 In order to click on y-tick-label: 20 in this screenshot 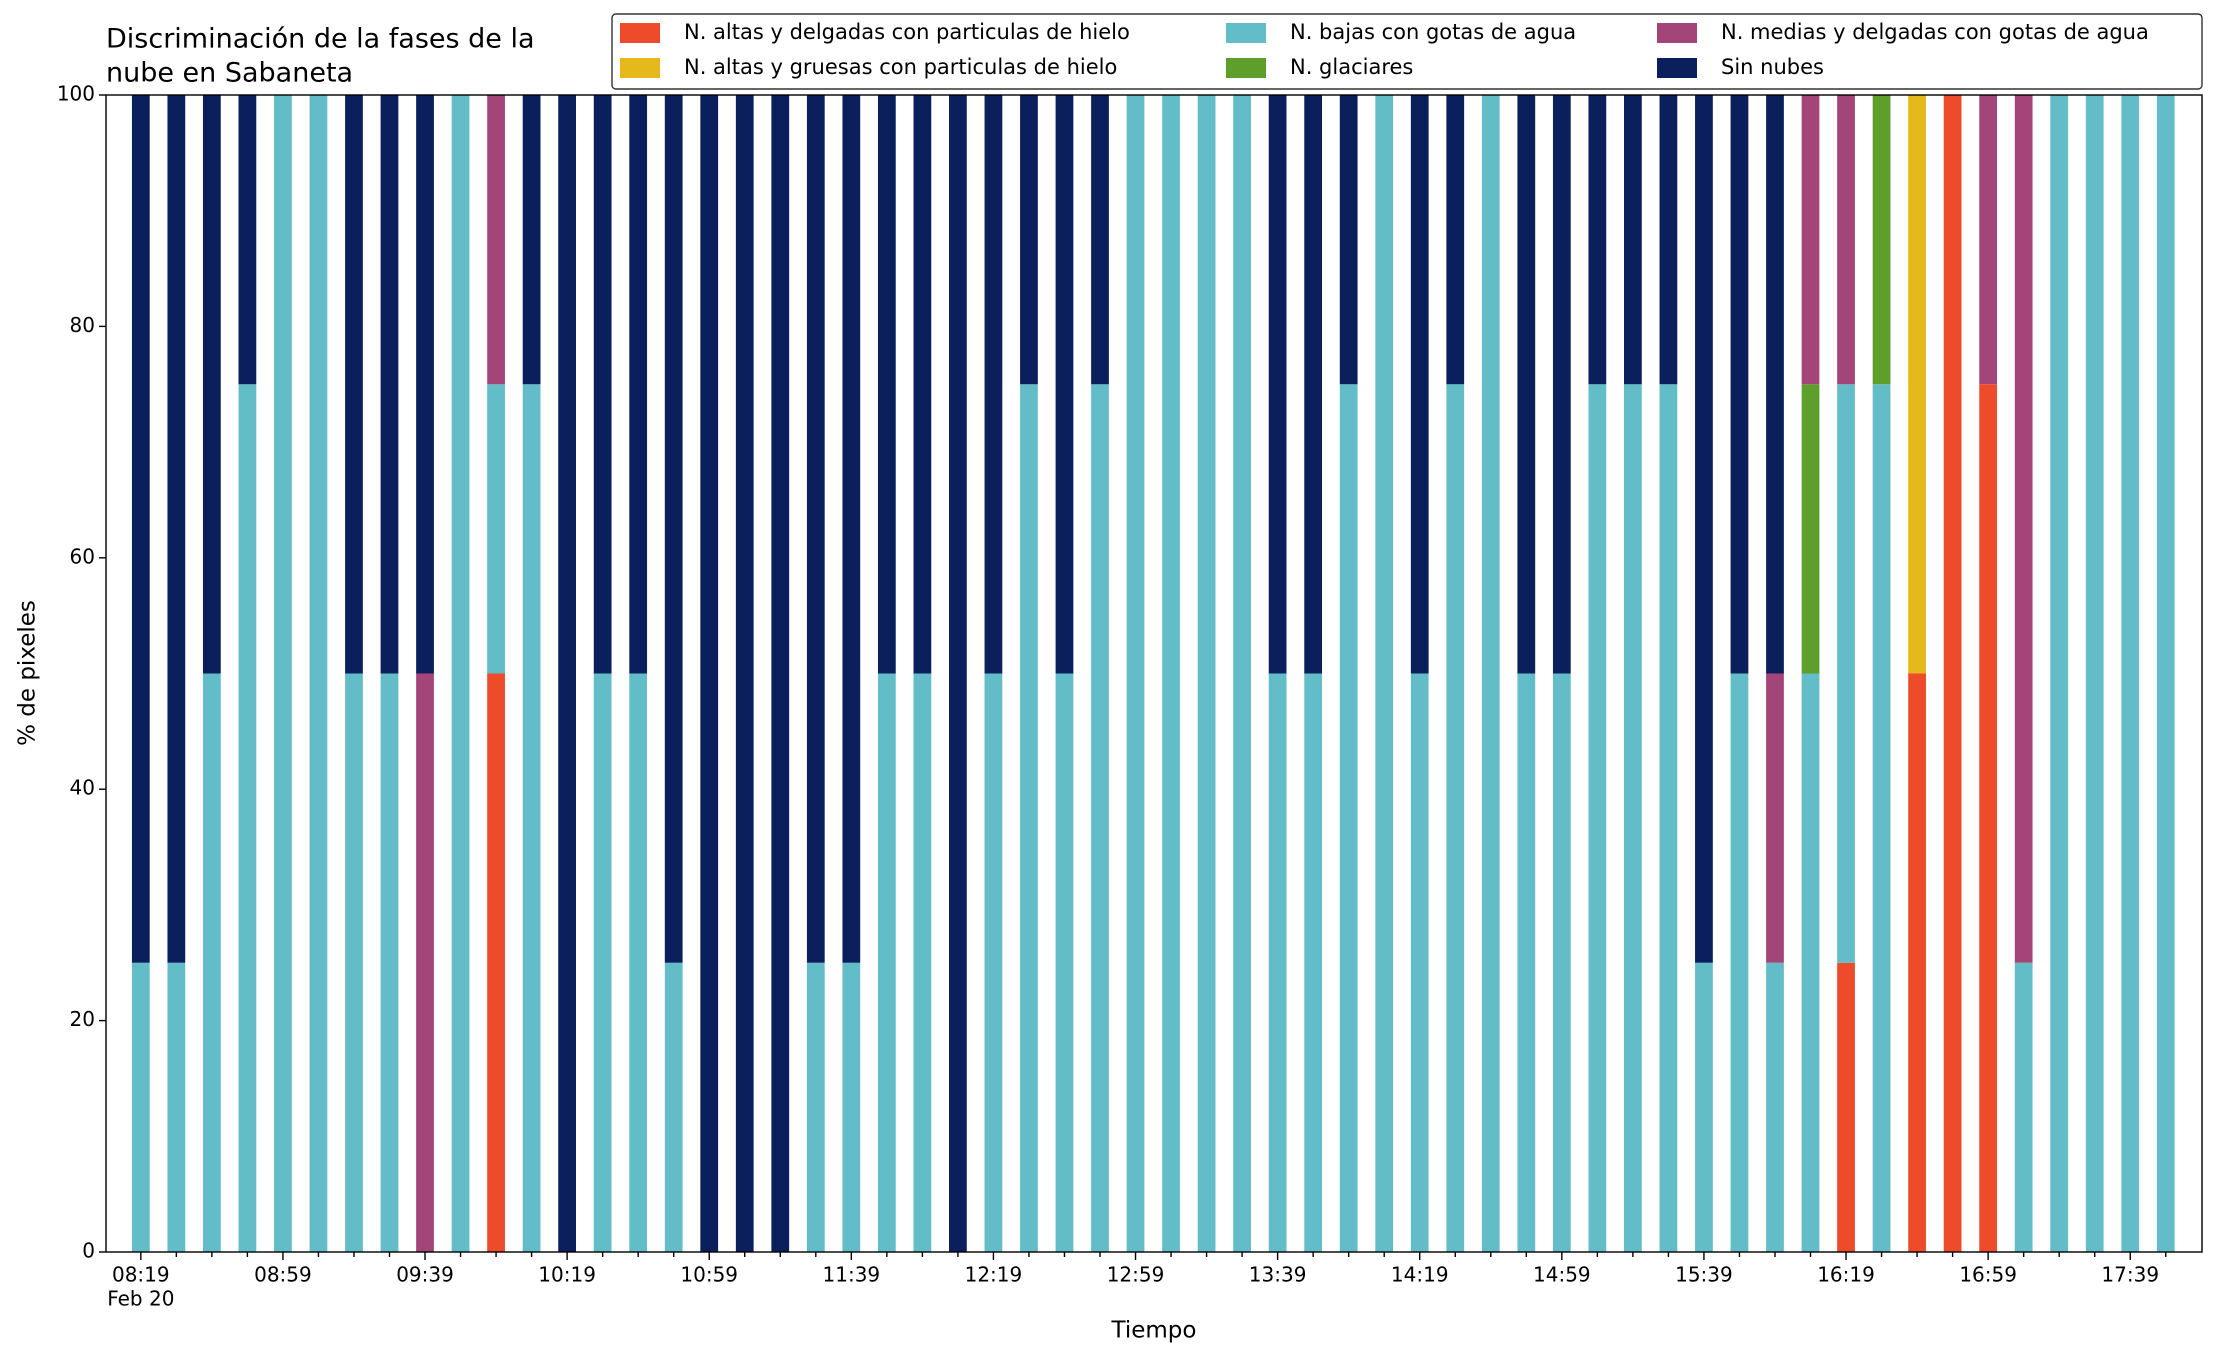, I will do `click(82, 1019)`.